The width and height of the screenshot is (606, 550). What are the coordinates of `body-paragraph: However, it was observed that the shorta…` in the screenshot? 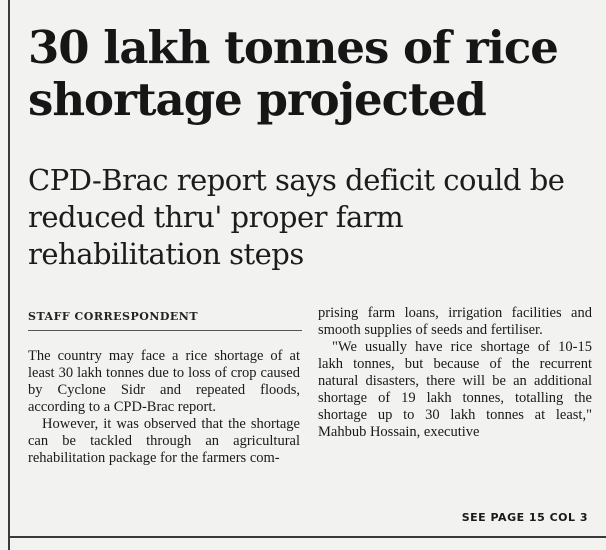 It's located at (164, 441).